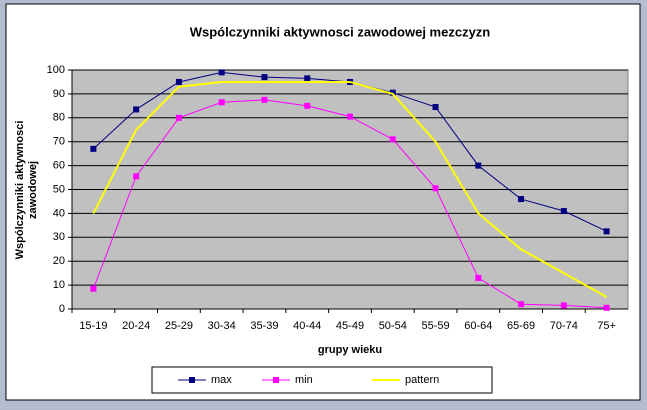  I want to click on x-tick-label: 65-69, so click(521, 326).